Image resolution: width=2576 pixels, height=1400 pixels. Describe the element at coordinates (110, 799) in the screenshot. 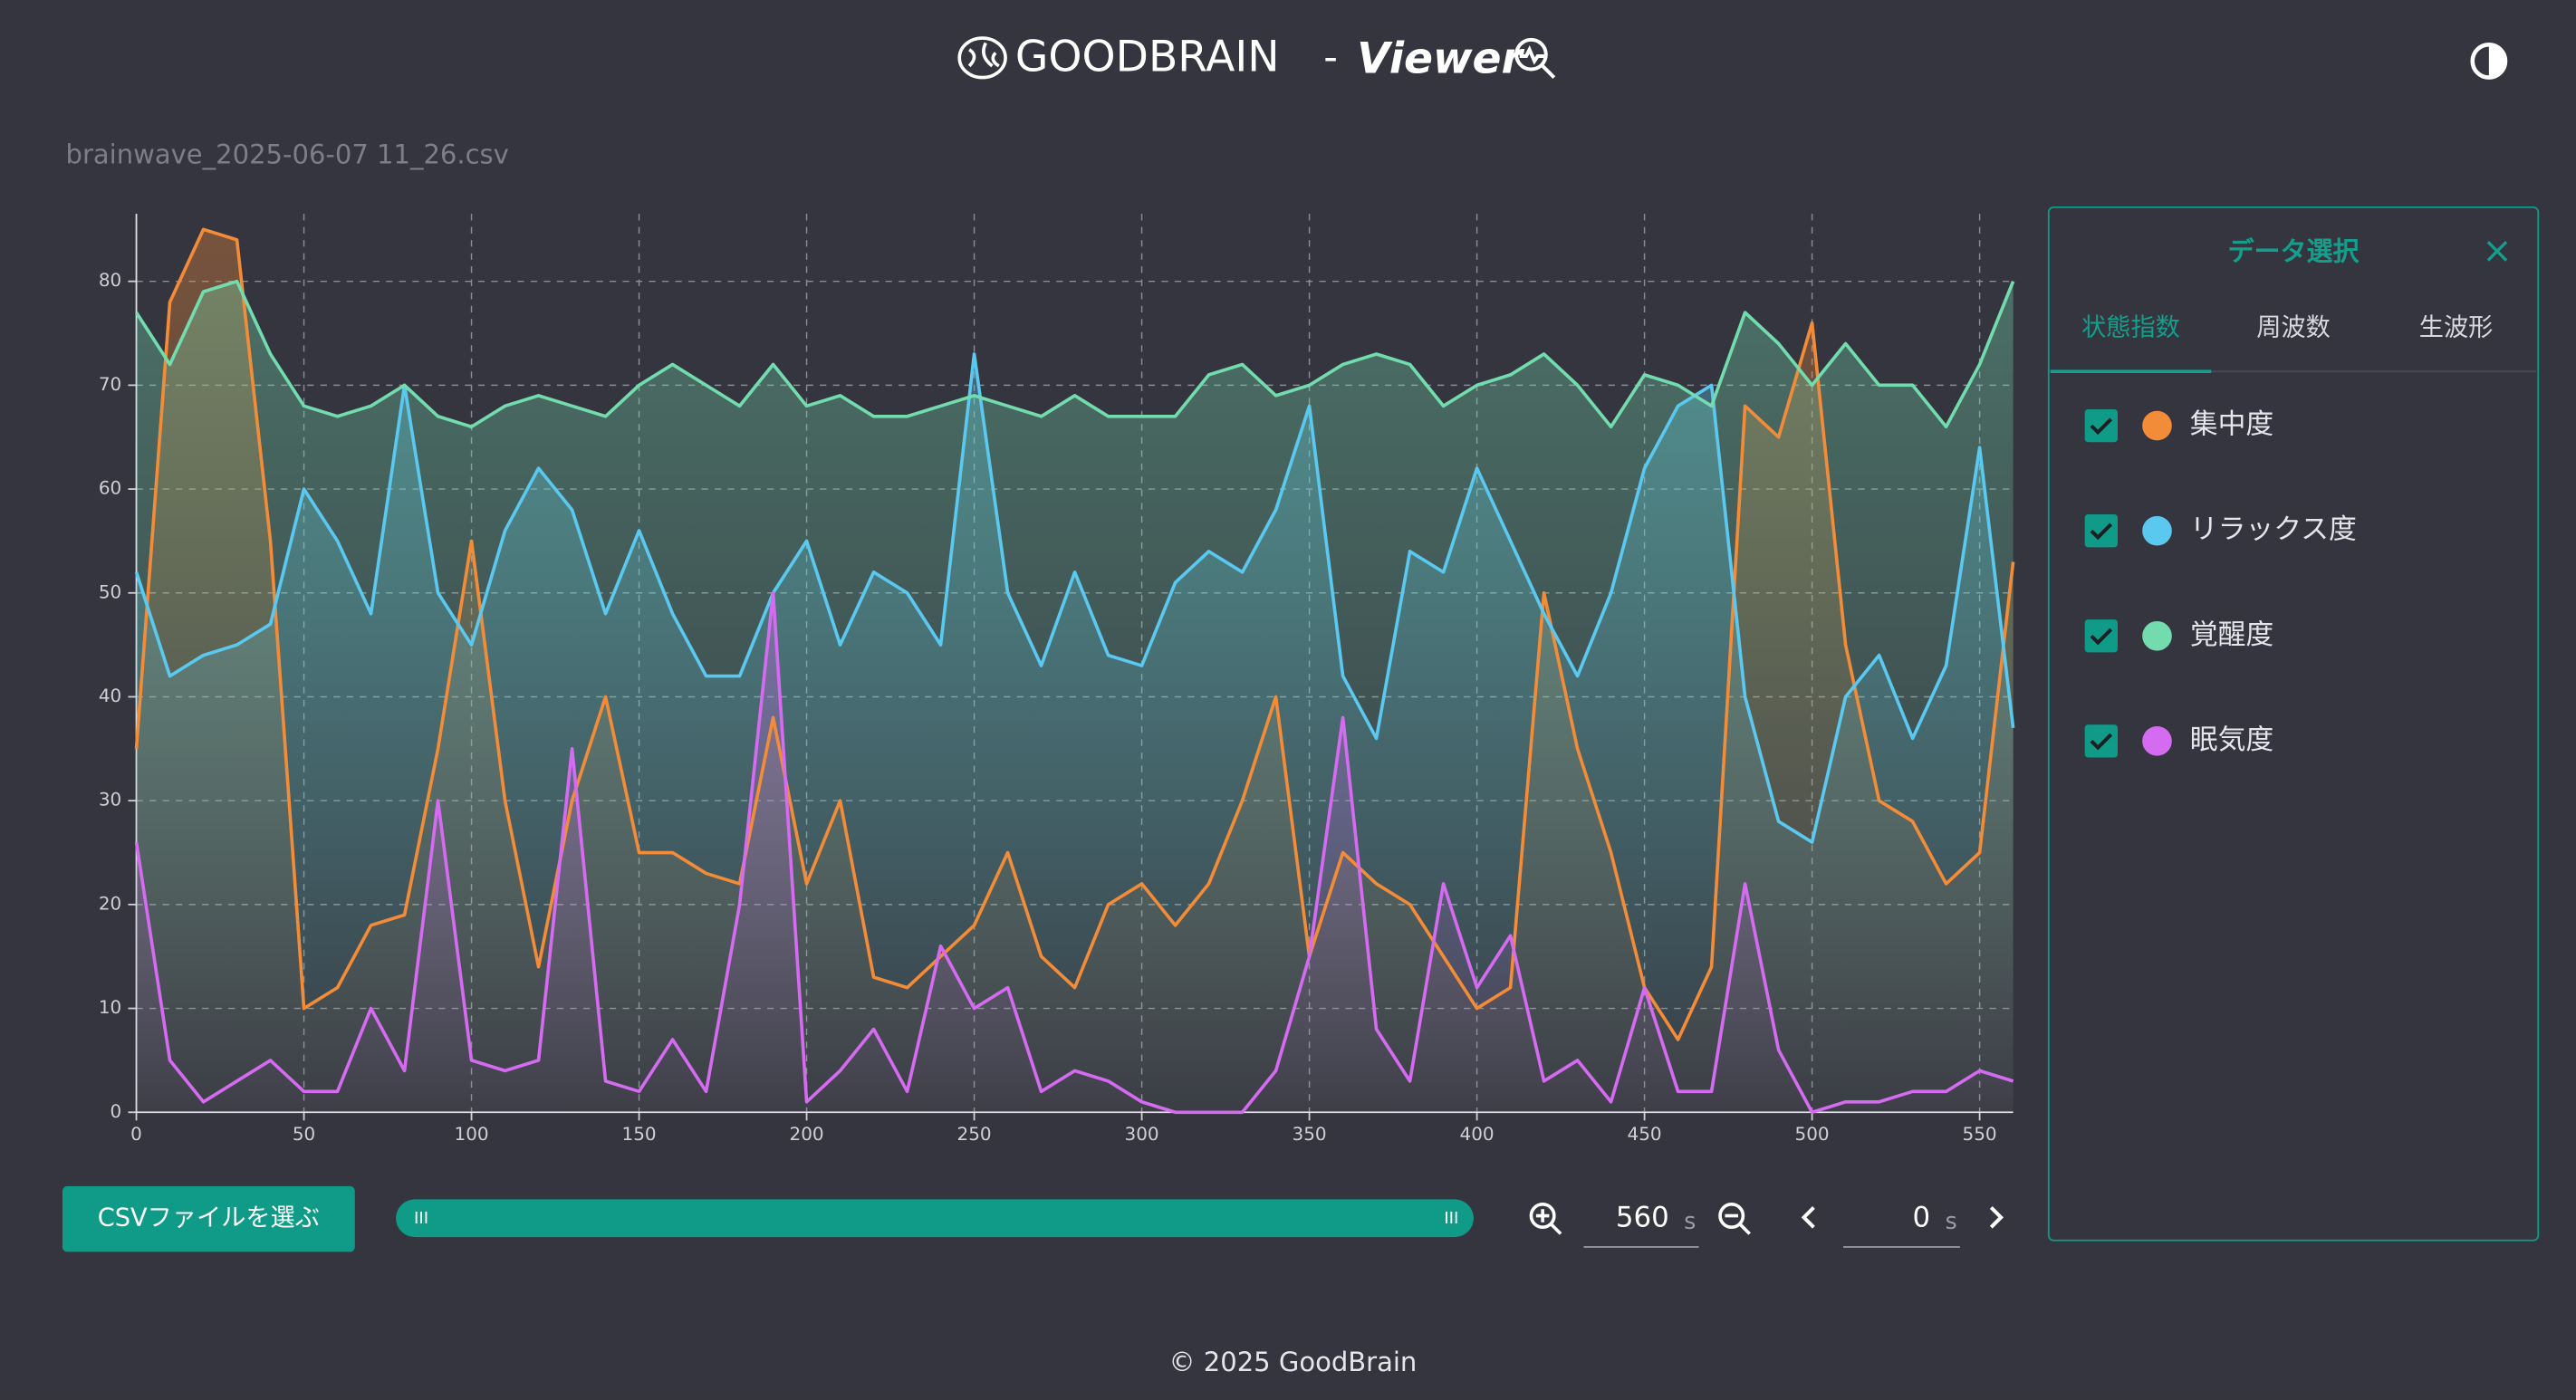

I see `y-tick-label: 30` at that location.